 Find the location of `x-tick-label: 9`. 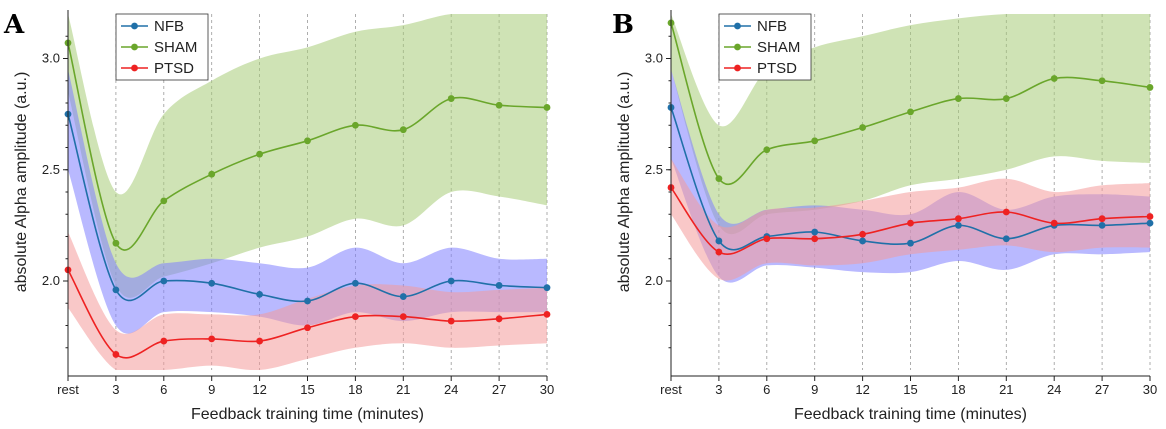

x-tick-label: 9 is located at coordinates (211, 389).